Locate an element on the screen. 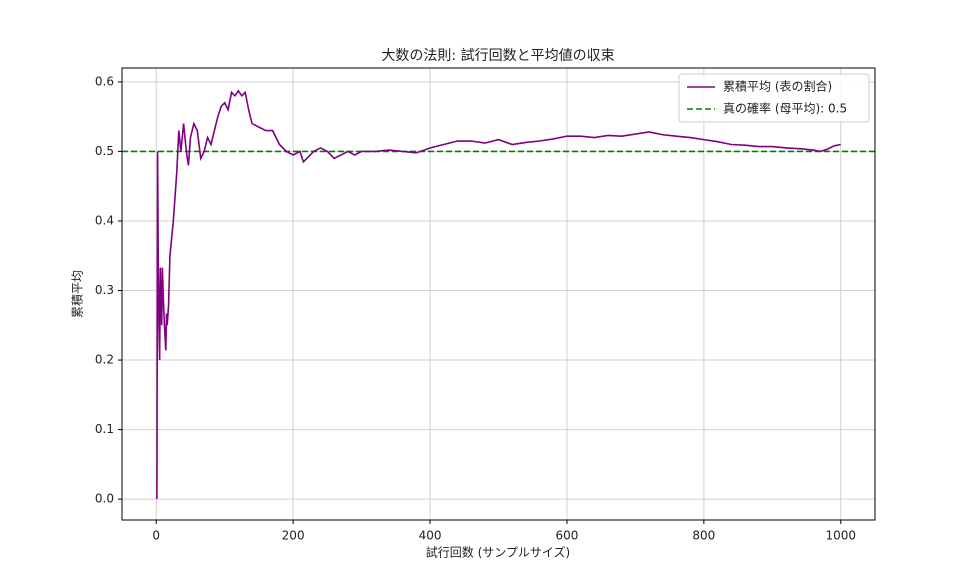  y-tick-label: 0.4 is located at coordinates (104, 220).